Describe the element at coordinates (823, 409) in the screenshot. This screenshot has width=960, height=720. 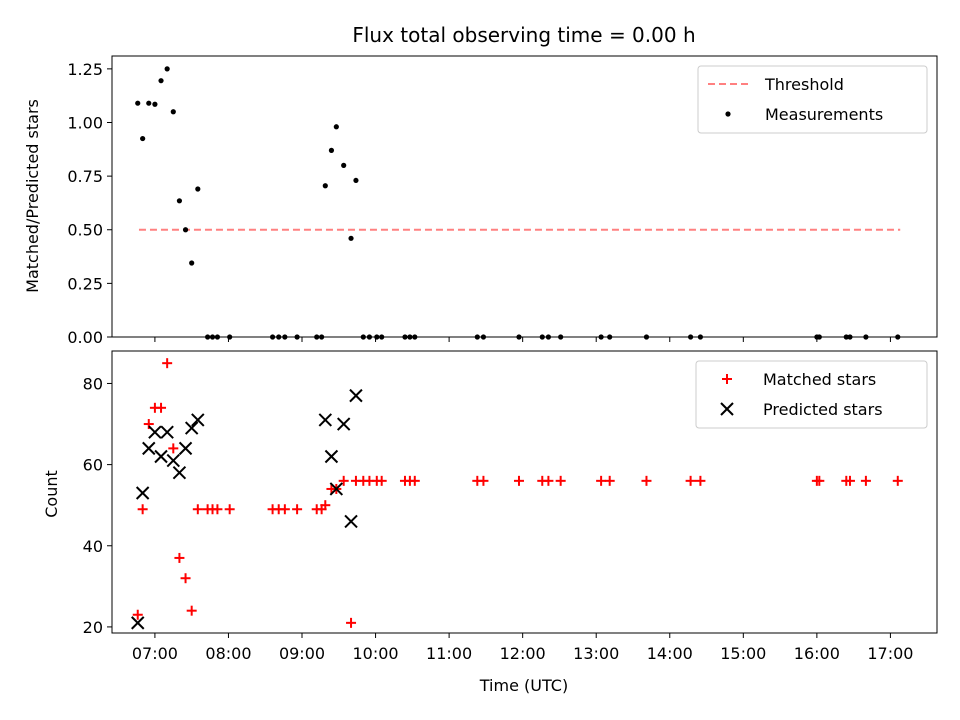
I see `predicted-legend-label: Predicted stars` at that location.